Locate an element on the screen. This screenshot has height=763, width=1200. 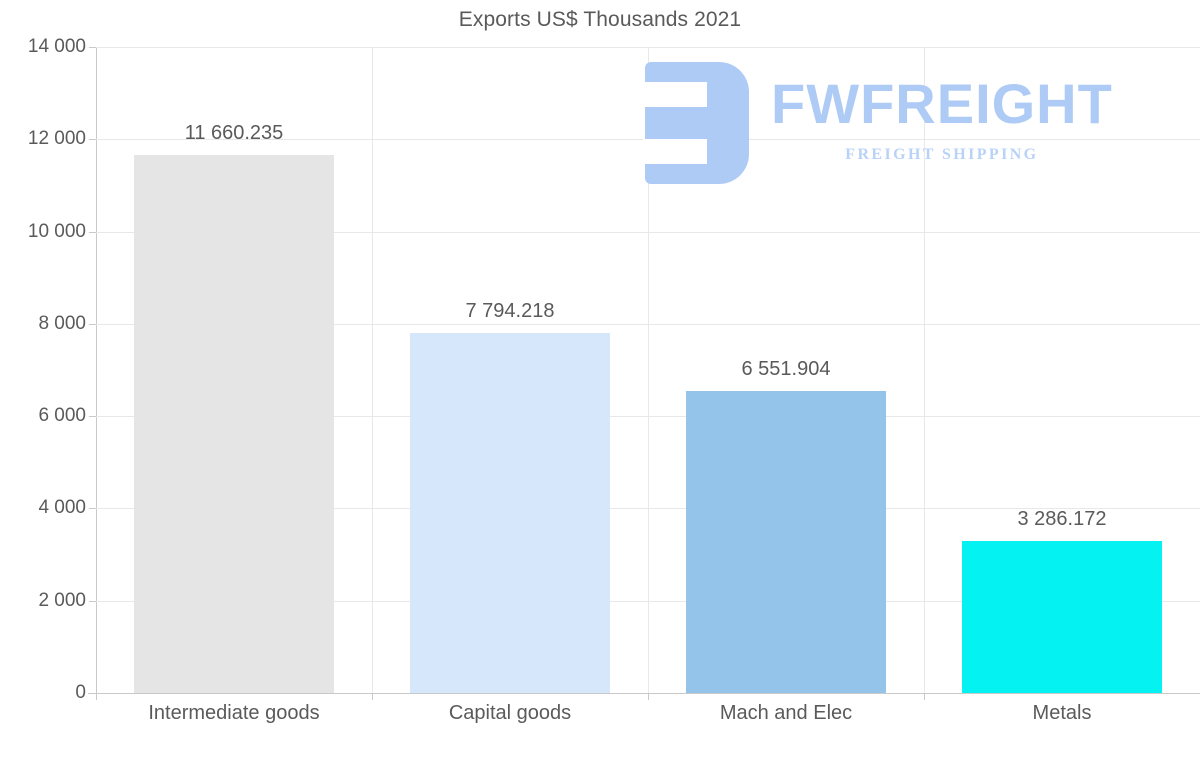
y-axis-tick-label: 8 000 is located at coordinates (62, 323).